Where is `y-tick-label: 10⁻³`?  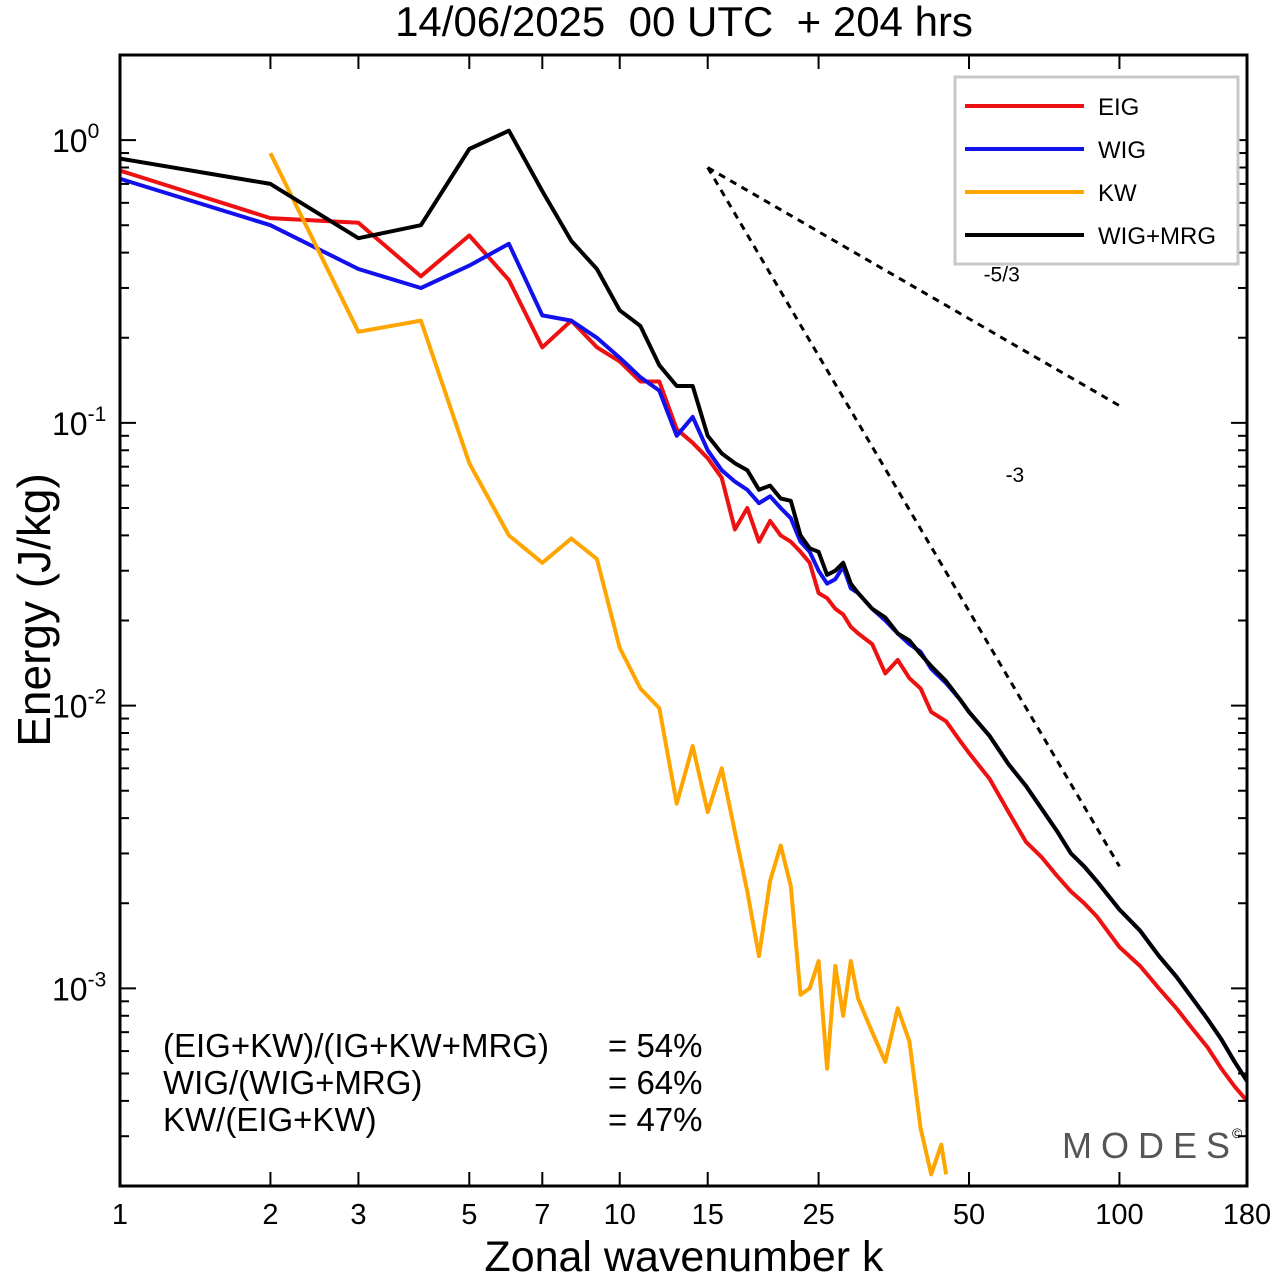 y-tick-label: 10⁻³ is located at coordinates (79, 987).